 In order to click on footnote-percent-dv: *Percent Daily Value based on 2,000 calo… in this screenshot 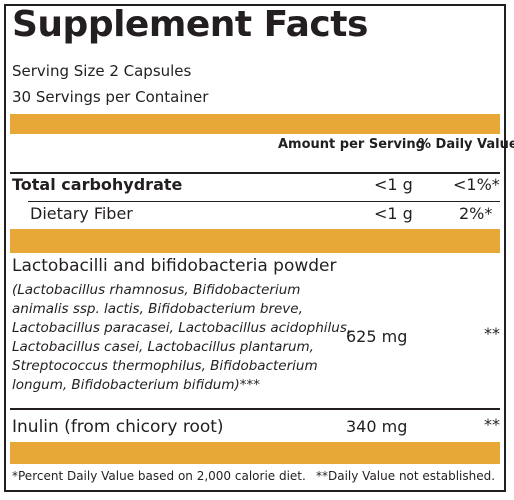, I will do `click(159, 476)`.